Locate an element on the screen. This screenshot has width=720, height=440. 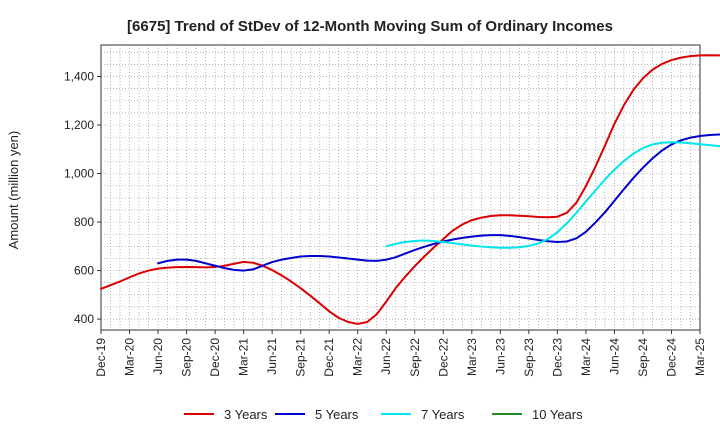
x-tick-label: Jun-24 is located at coordinates (614, 356).